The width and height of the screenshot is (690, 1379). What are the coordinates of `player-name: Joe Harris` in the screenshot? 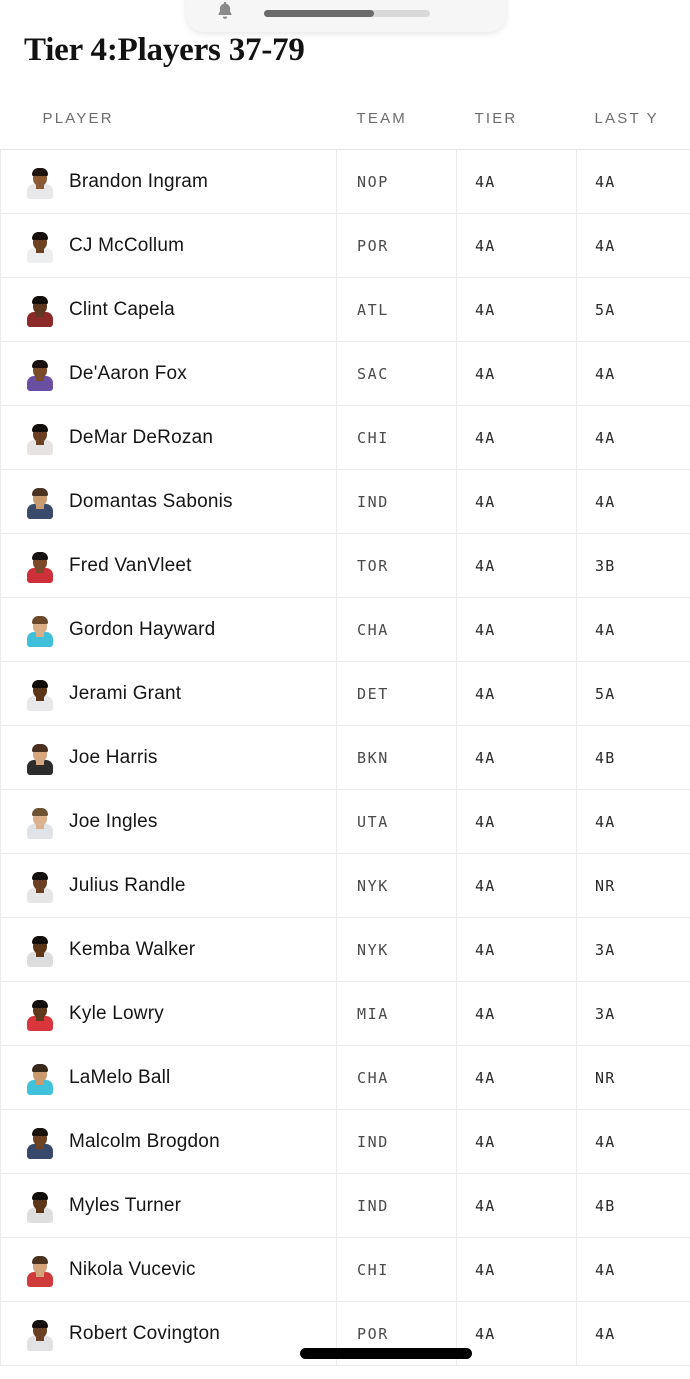 It's located at (113, 757).